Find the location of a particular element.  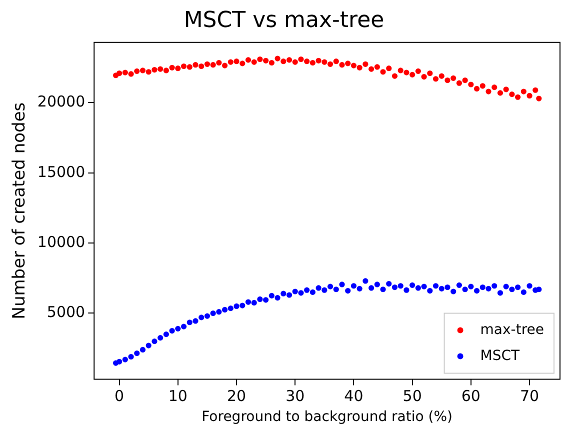

x-tick-label: 10 is located at coordinates (178, 396).